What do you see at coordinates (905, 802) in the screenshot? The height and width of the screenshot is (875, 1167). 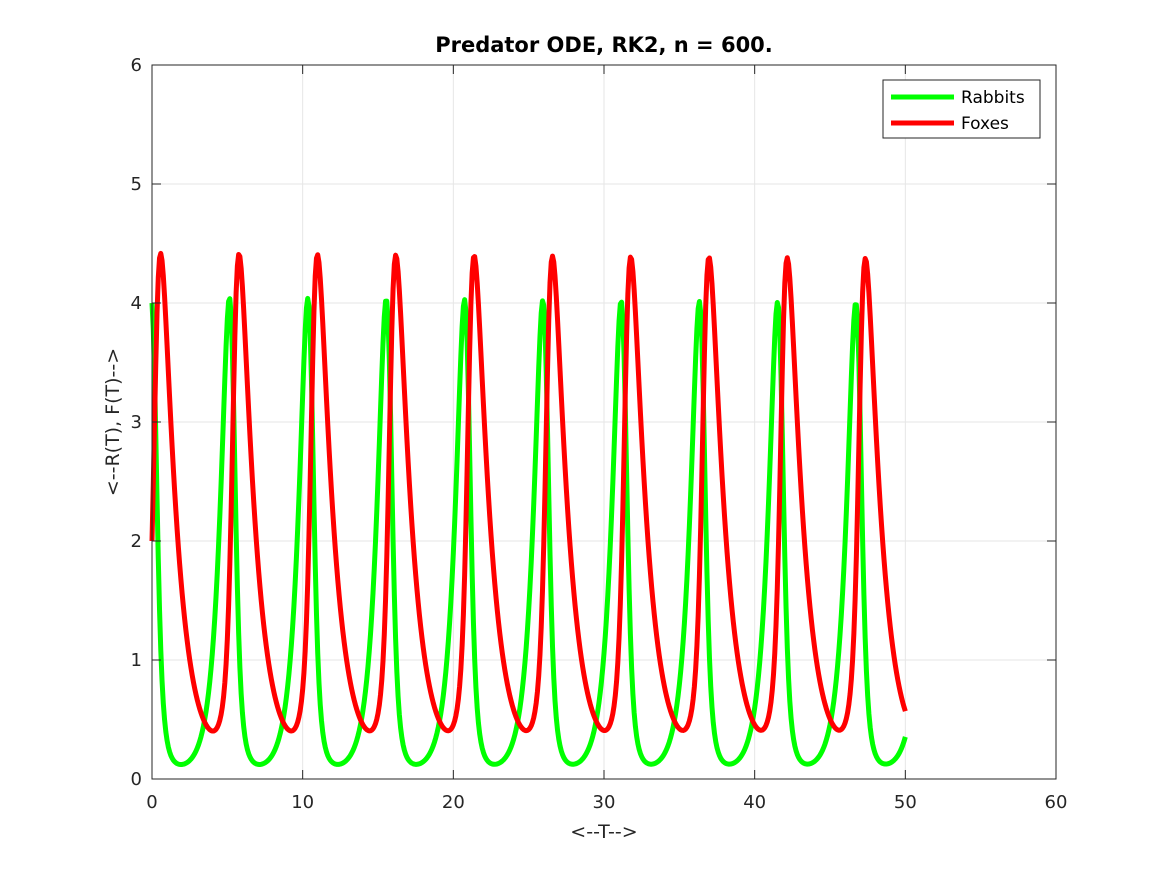 I see `x-tick-label: 50` at bounding box center [905, 802].